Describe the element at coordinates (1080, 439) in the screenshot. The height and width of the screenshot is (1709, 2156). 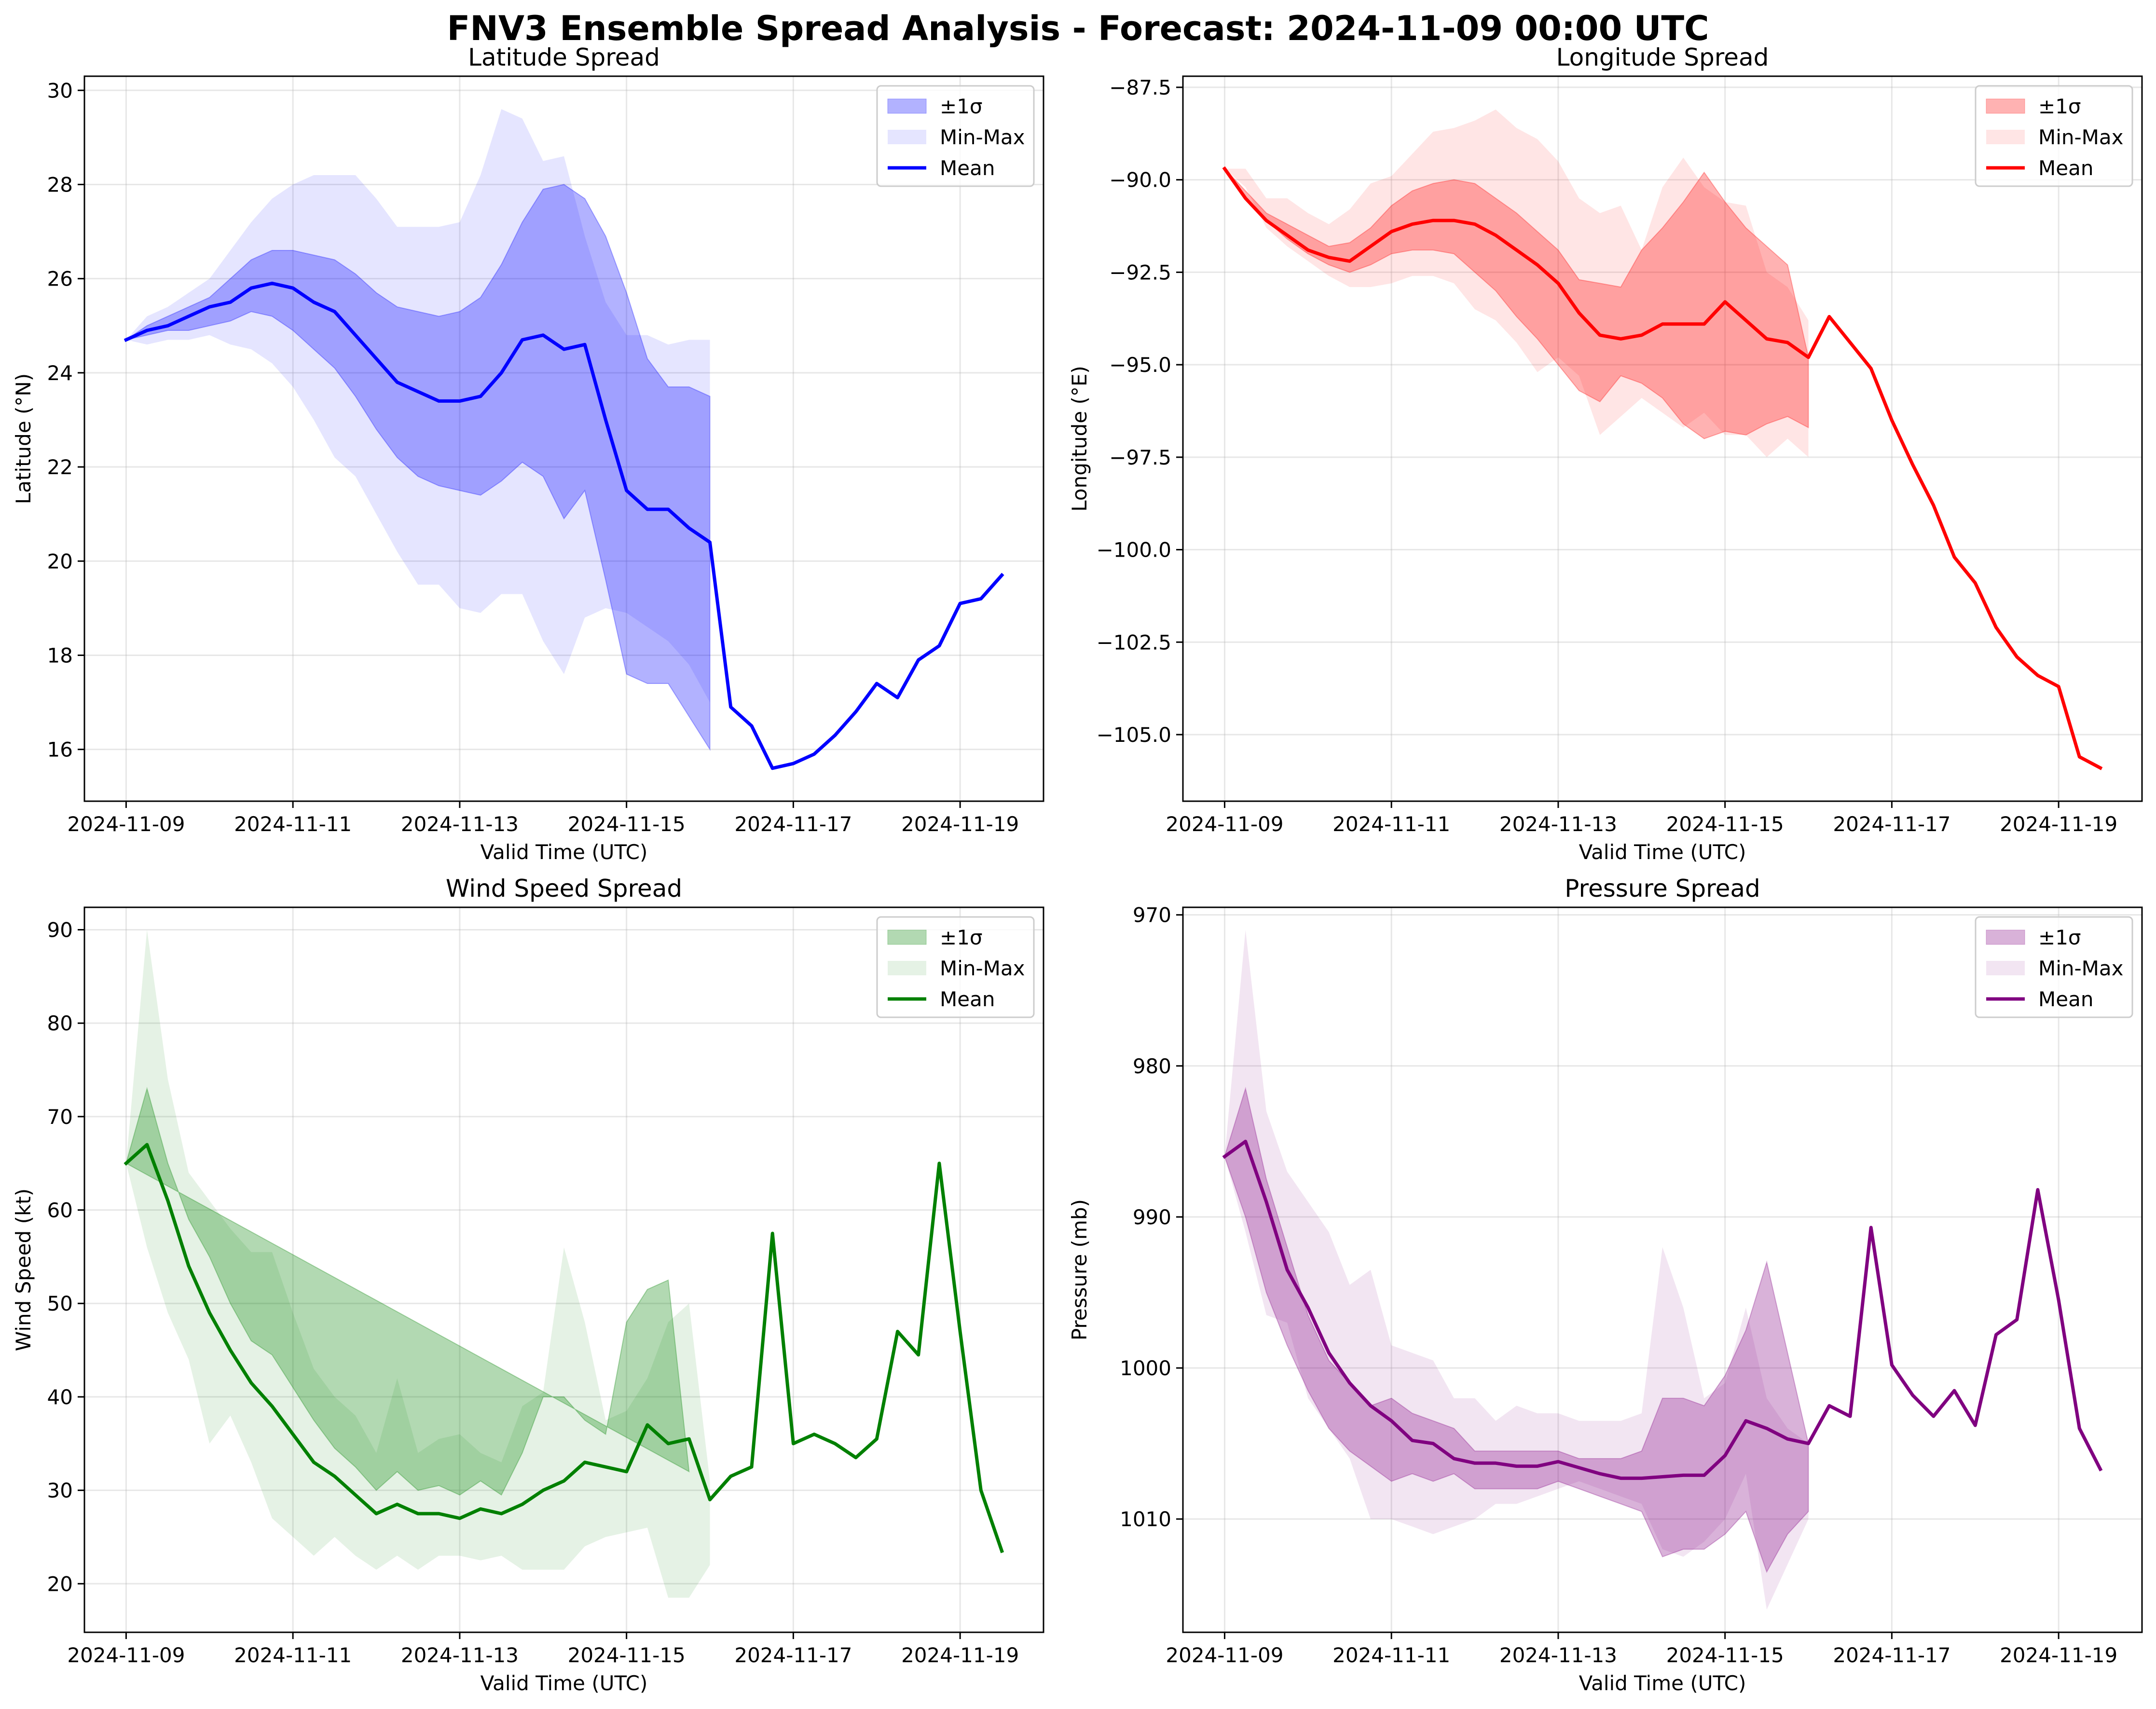
I see `y-axis-label: Longitude (°E)` at that location.